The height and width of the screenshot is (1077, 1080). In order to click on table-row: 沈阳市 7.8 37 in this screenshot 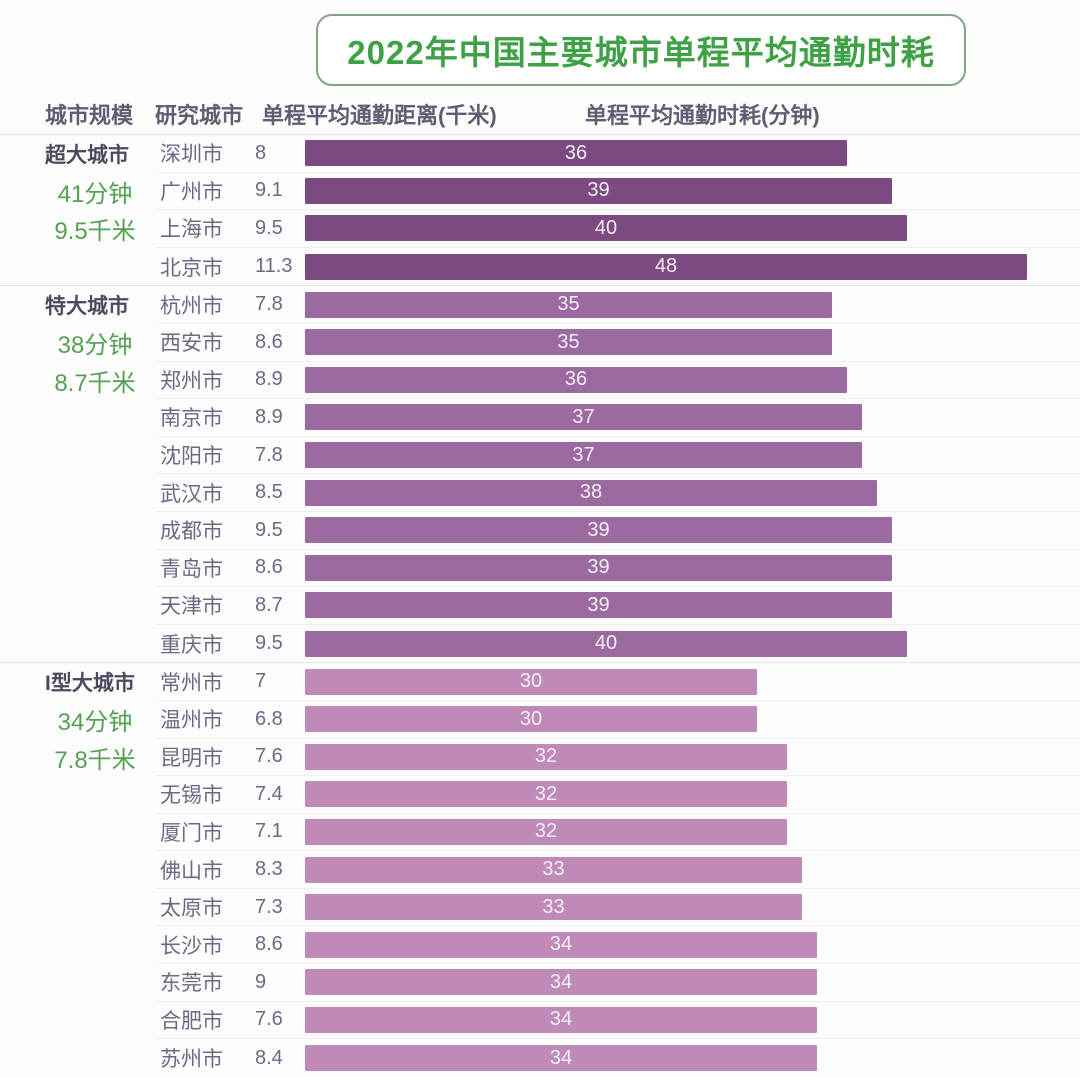, I will do `click(617, 456)`.